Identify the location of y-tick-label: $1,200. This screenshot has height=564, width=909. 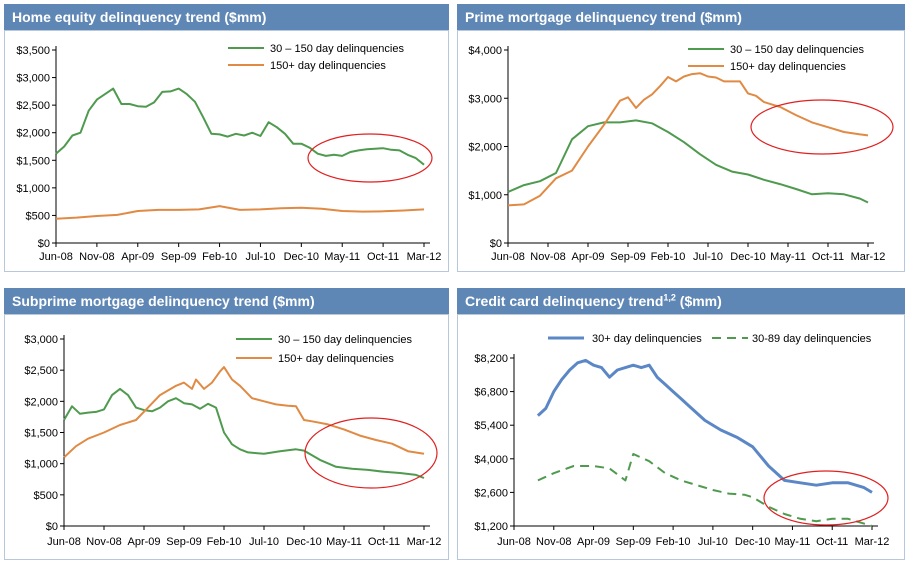
(491, 527).